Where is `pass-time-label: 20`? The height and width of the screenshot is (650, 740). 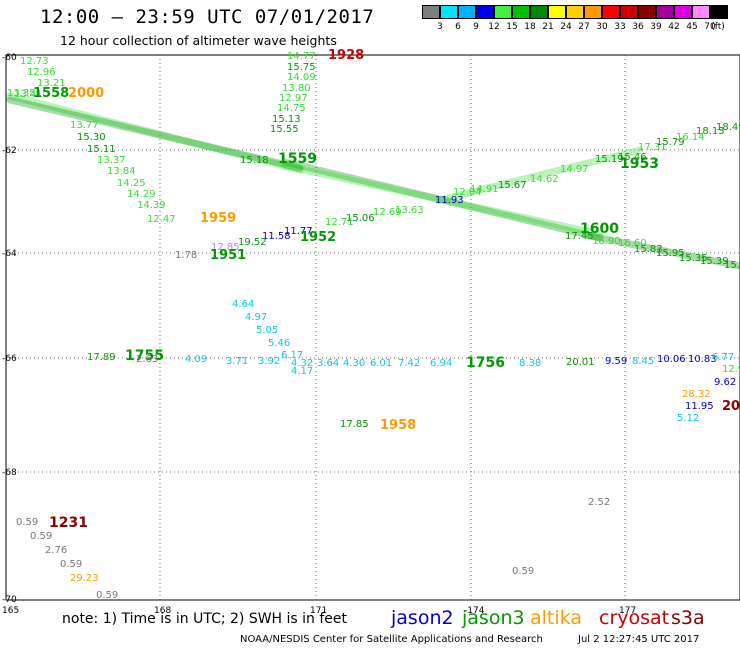
pass-time-label: 20 is located at coordinates (731, 406).